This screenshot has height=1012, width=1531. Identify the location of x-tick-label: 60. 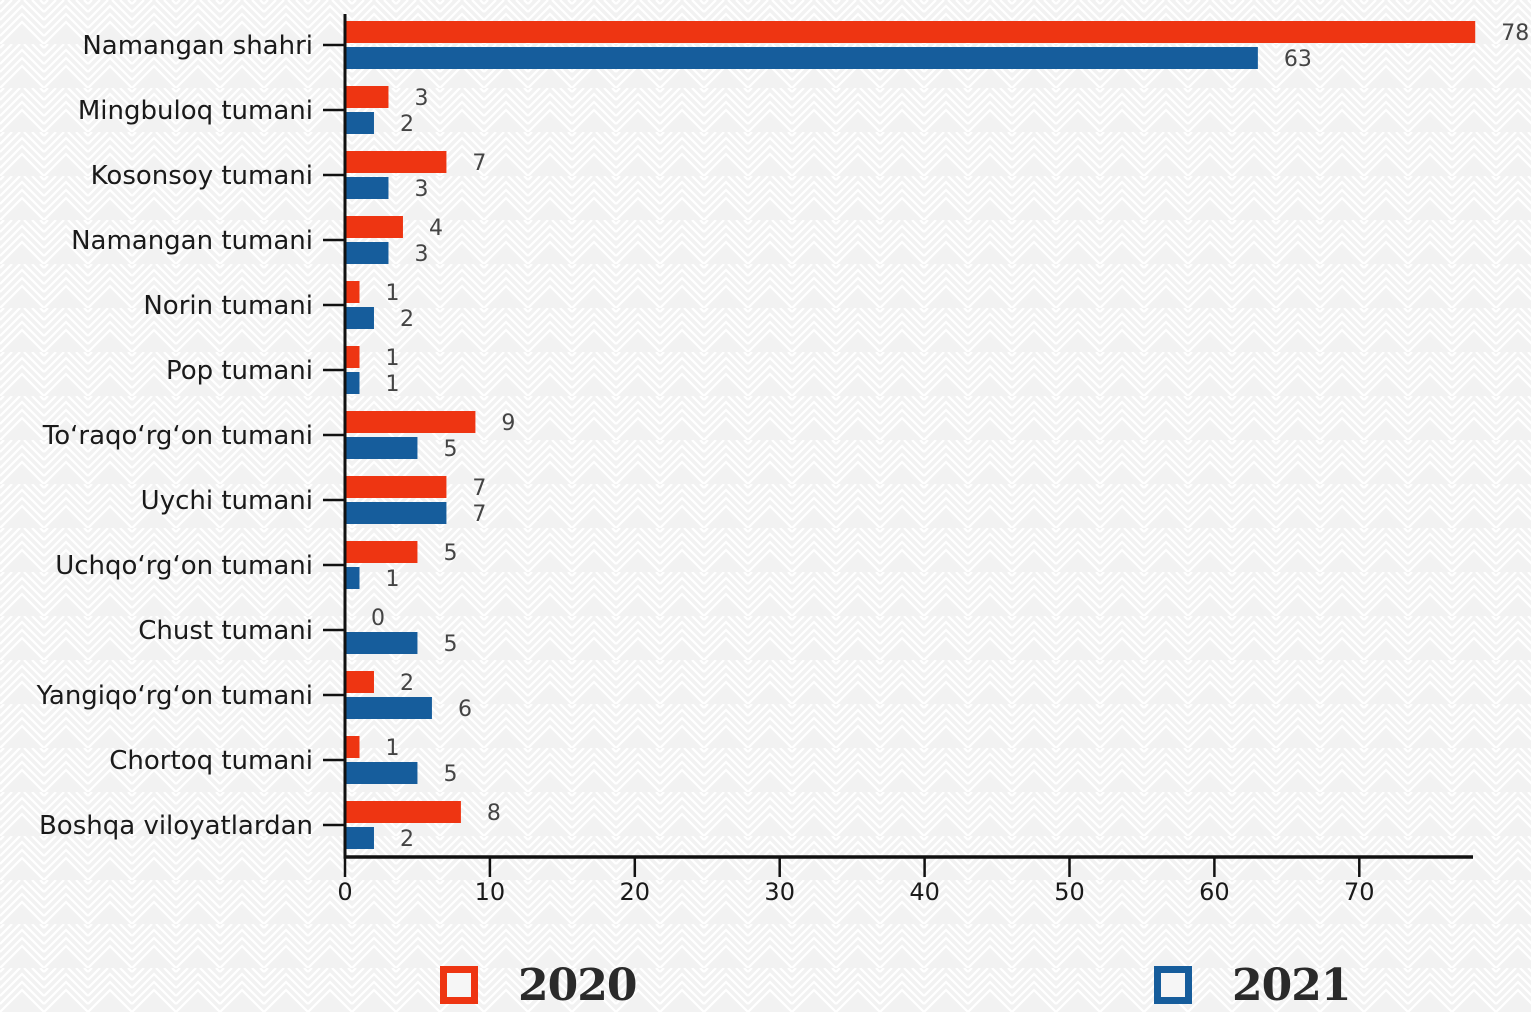
(1214, 892).